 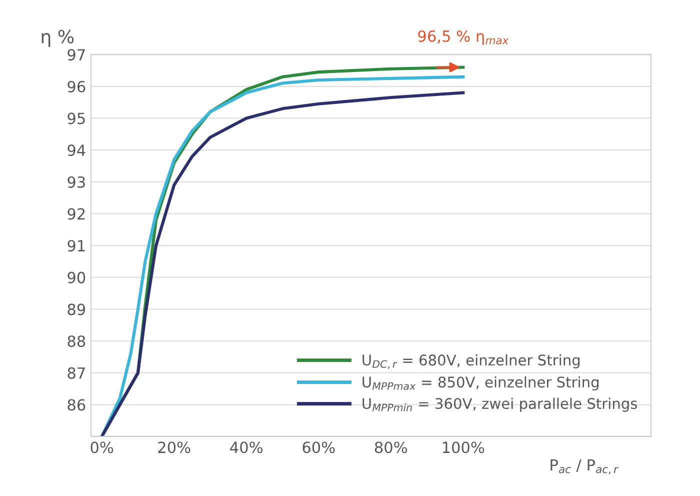 What do you see at coordinates (77, 278) in the screenshot?
I see `y-tick-label: 90` at bounding box center [77, 278].